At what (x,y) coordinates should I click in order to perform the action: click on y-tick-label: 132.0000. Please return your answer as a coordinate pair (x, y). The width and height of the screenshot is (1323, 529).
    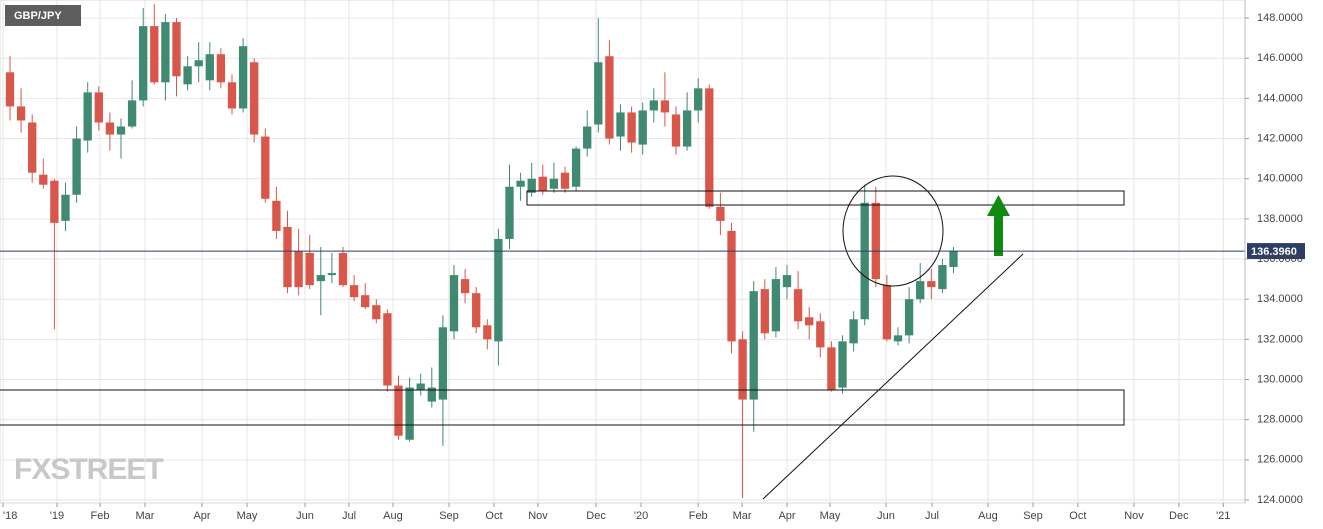
    Looking at the image, I should click on (1280, 339).